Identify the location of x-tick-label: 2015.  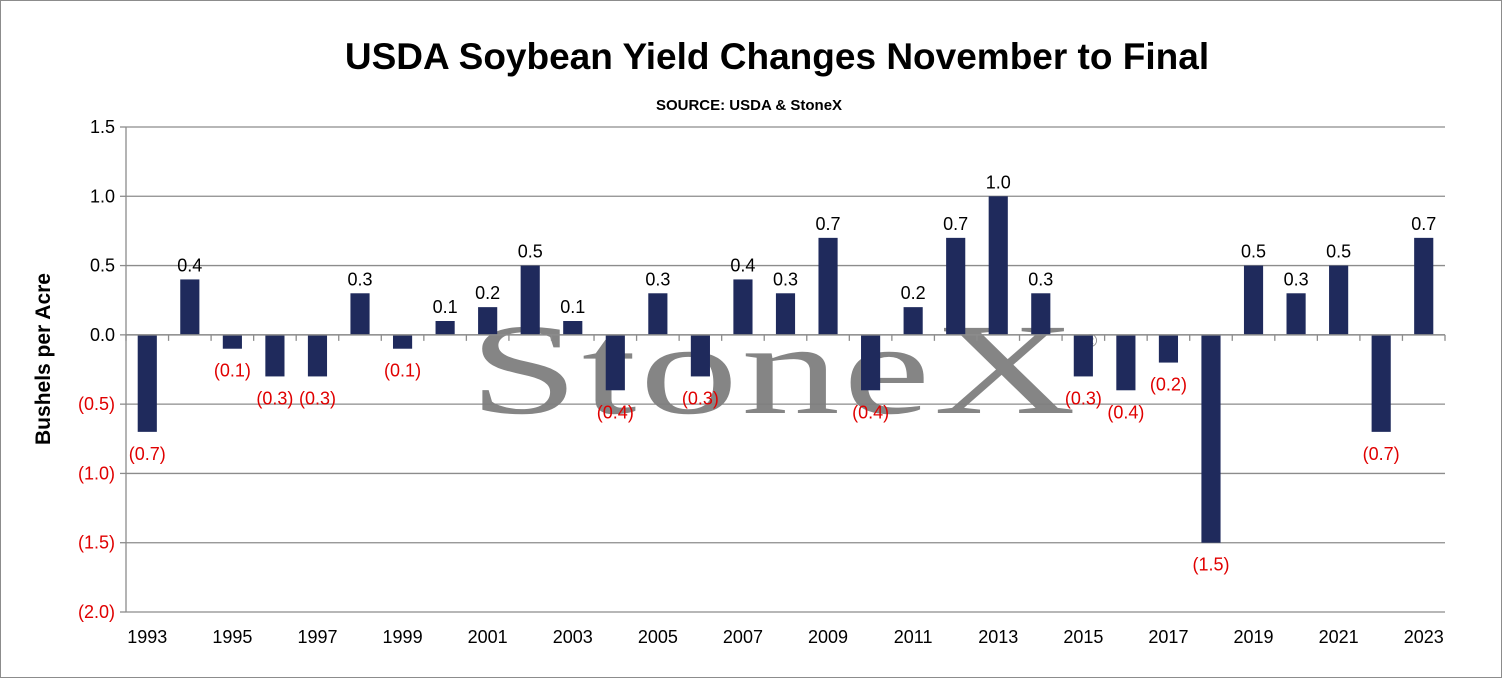
(1083, 637).